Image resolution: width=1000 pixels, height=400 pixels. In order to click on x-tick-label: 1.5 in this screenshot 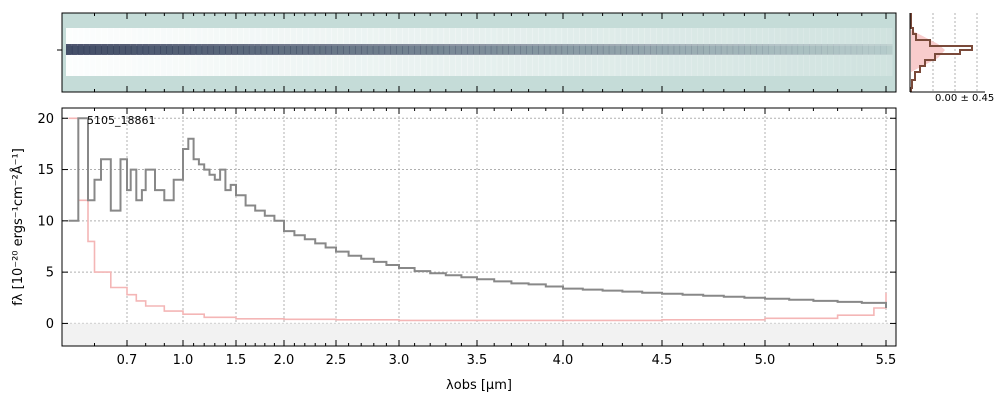, I will do `click(236, 360)`.